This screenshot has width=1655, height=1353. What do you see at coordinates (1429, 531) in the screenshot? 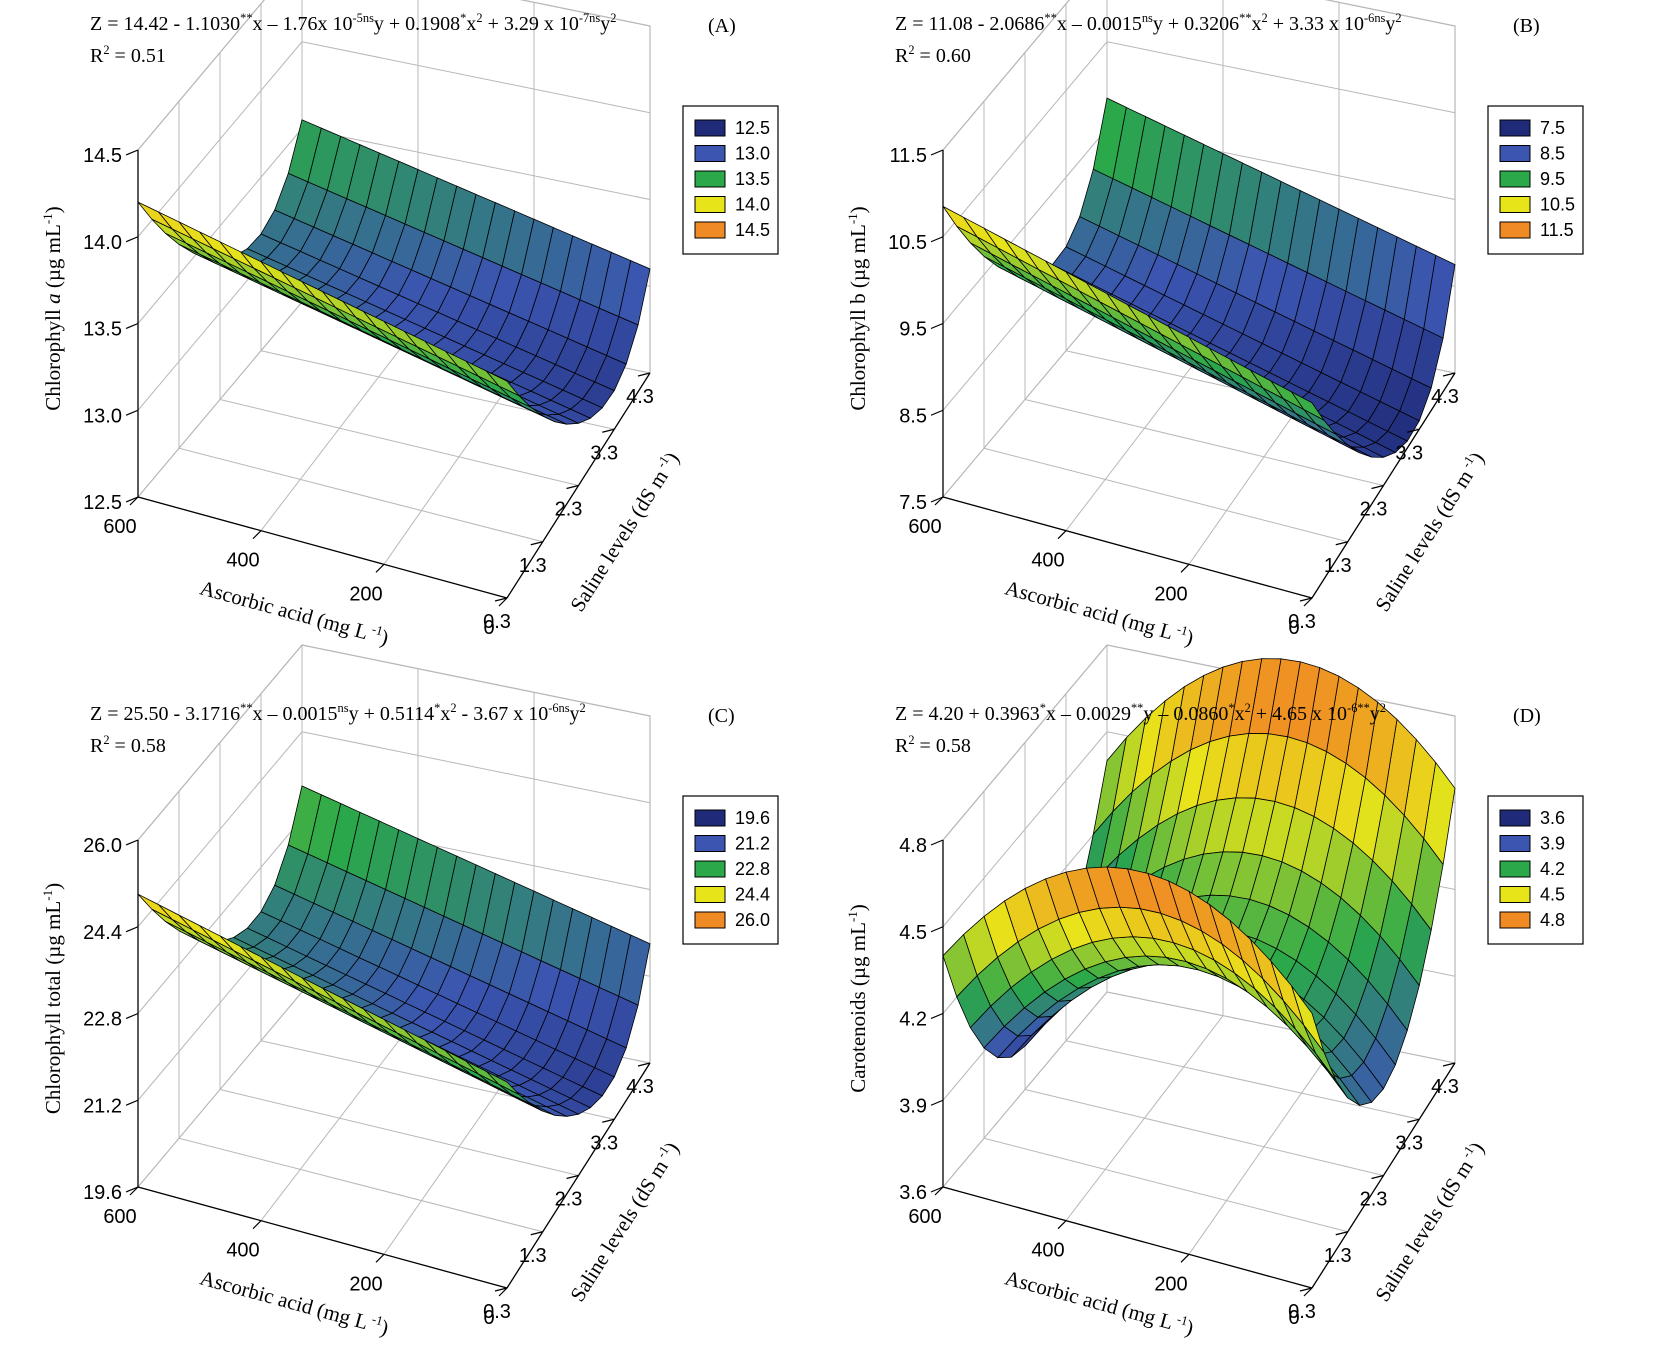
I see `y-axis-title: Saline levels (dS m -1)` at bounding box center [1429, 531].